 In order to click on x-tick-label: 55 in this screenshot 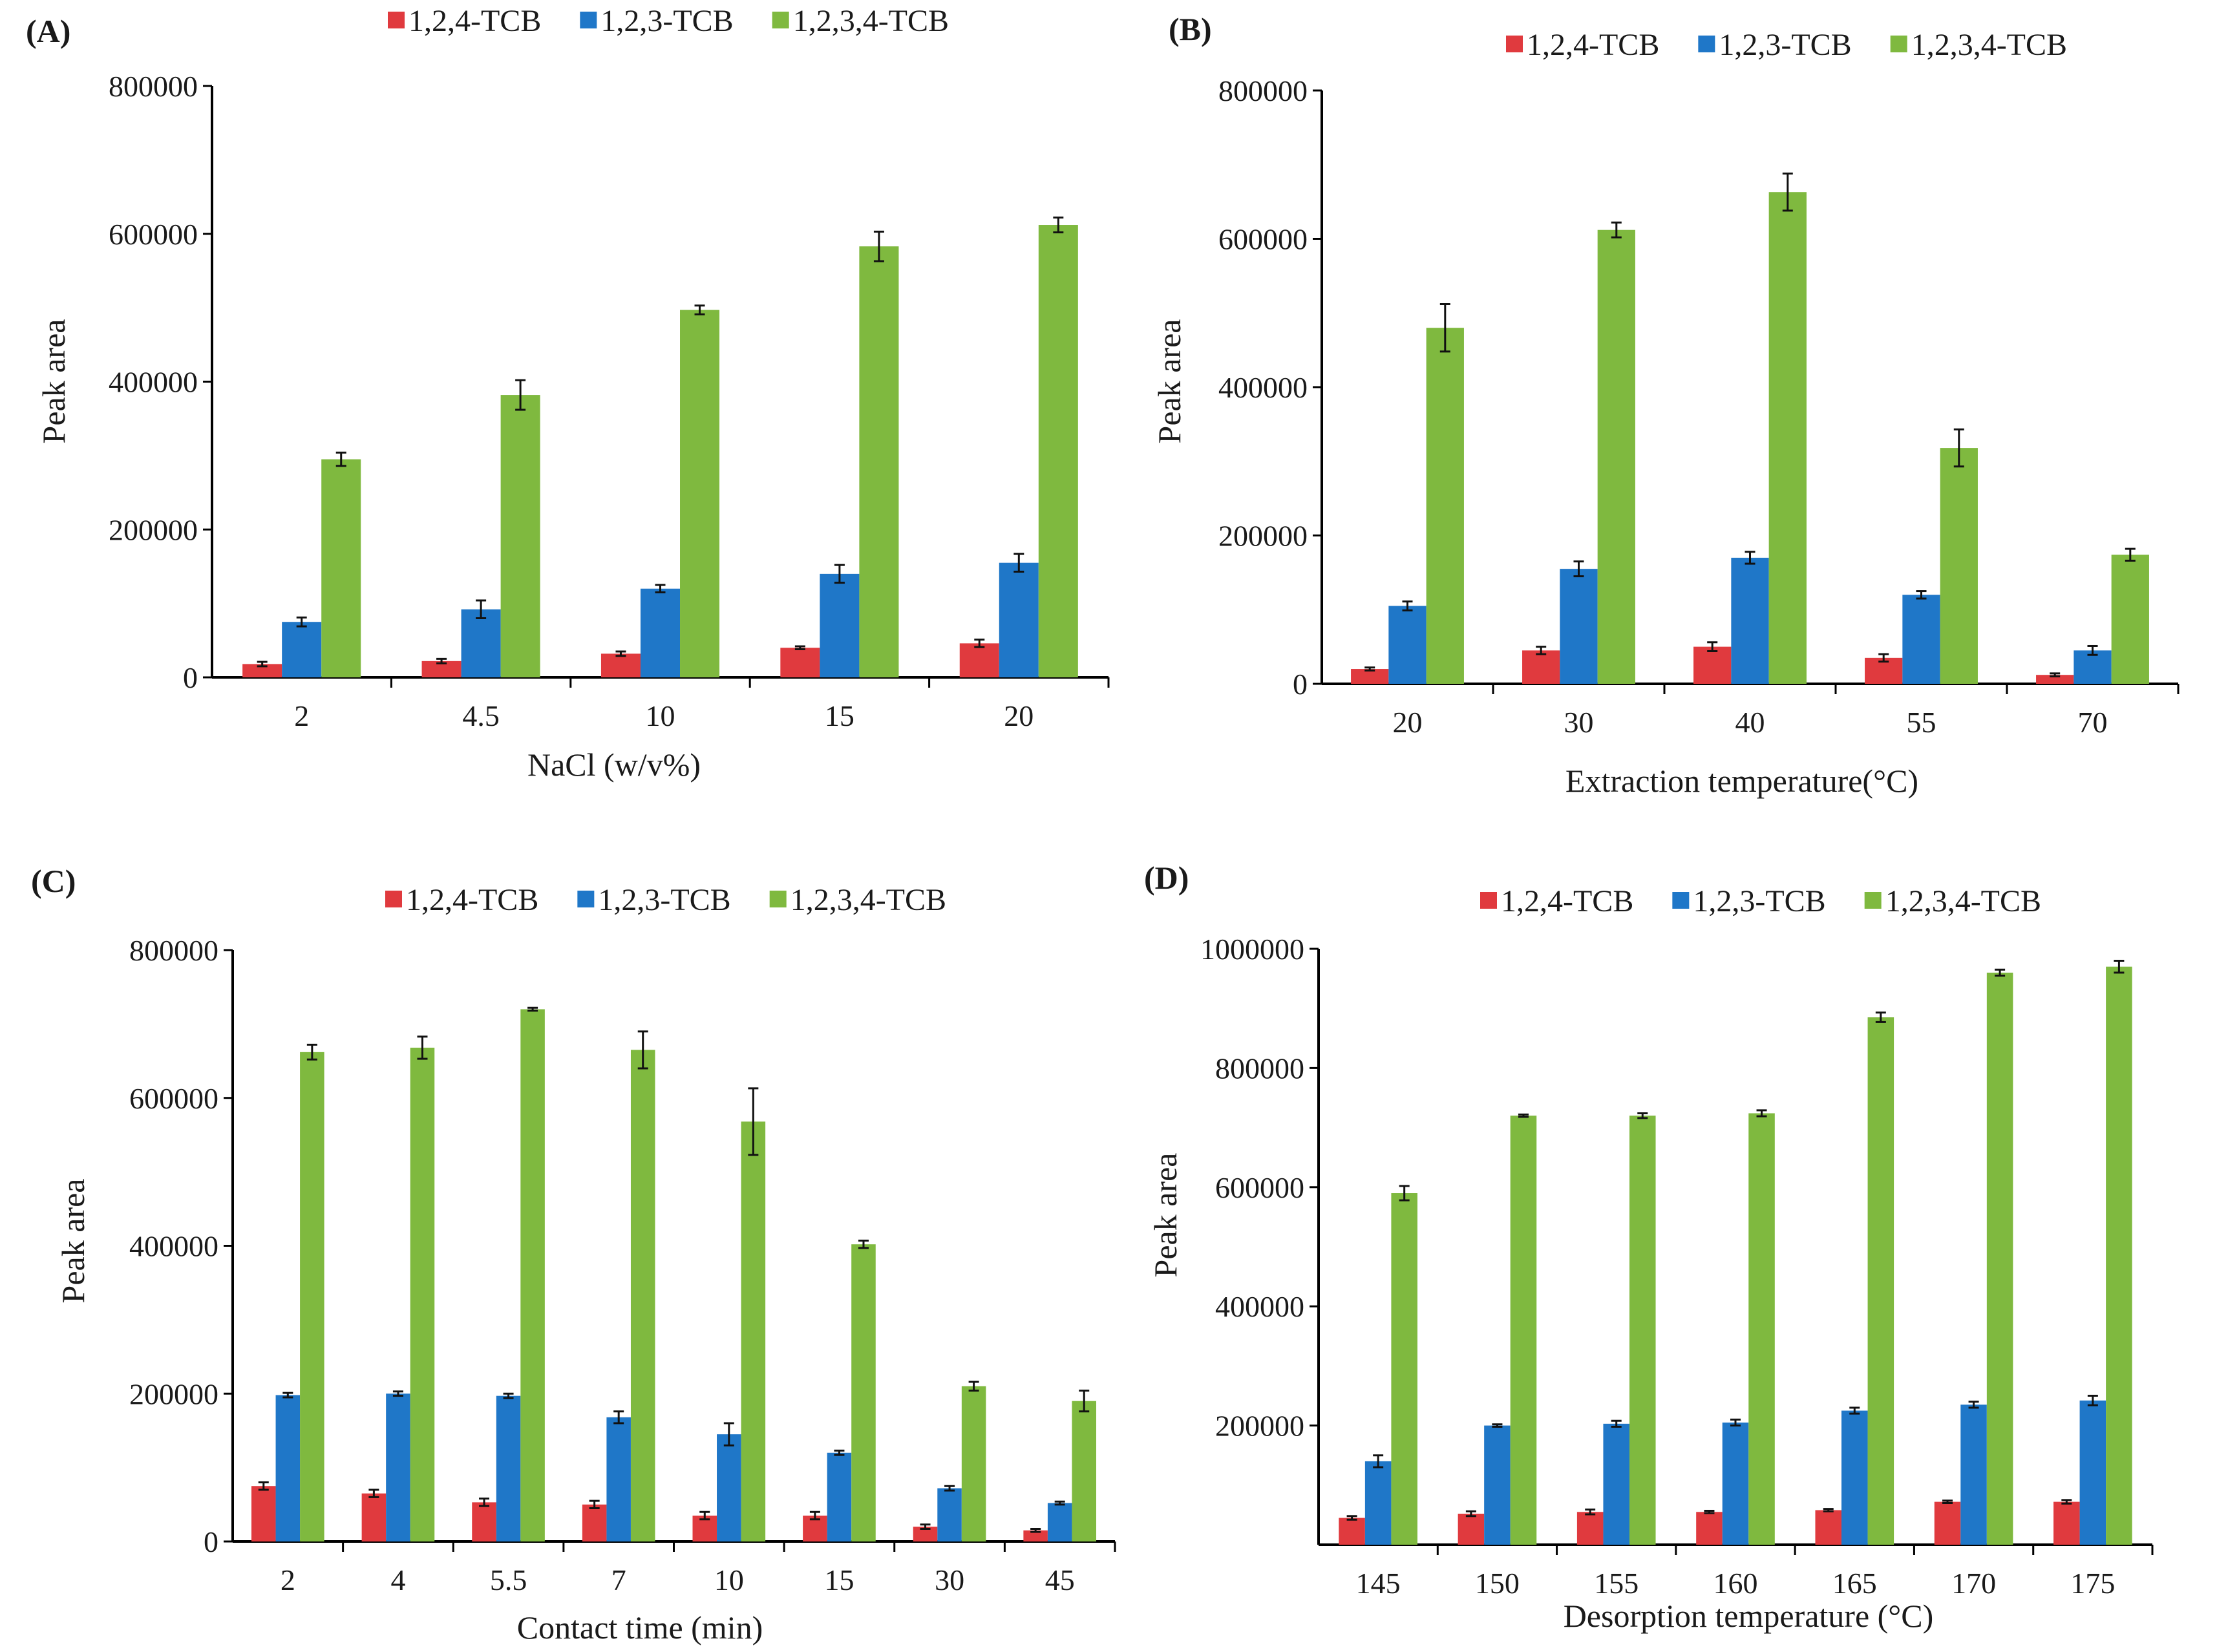, I will do `click(1922, 722)`.